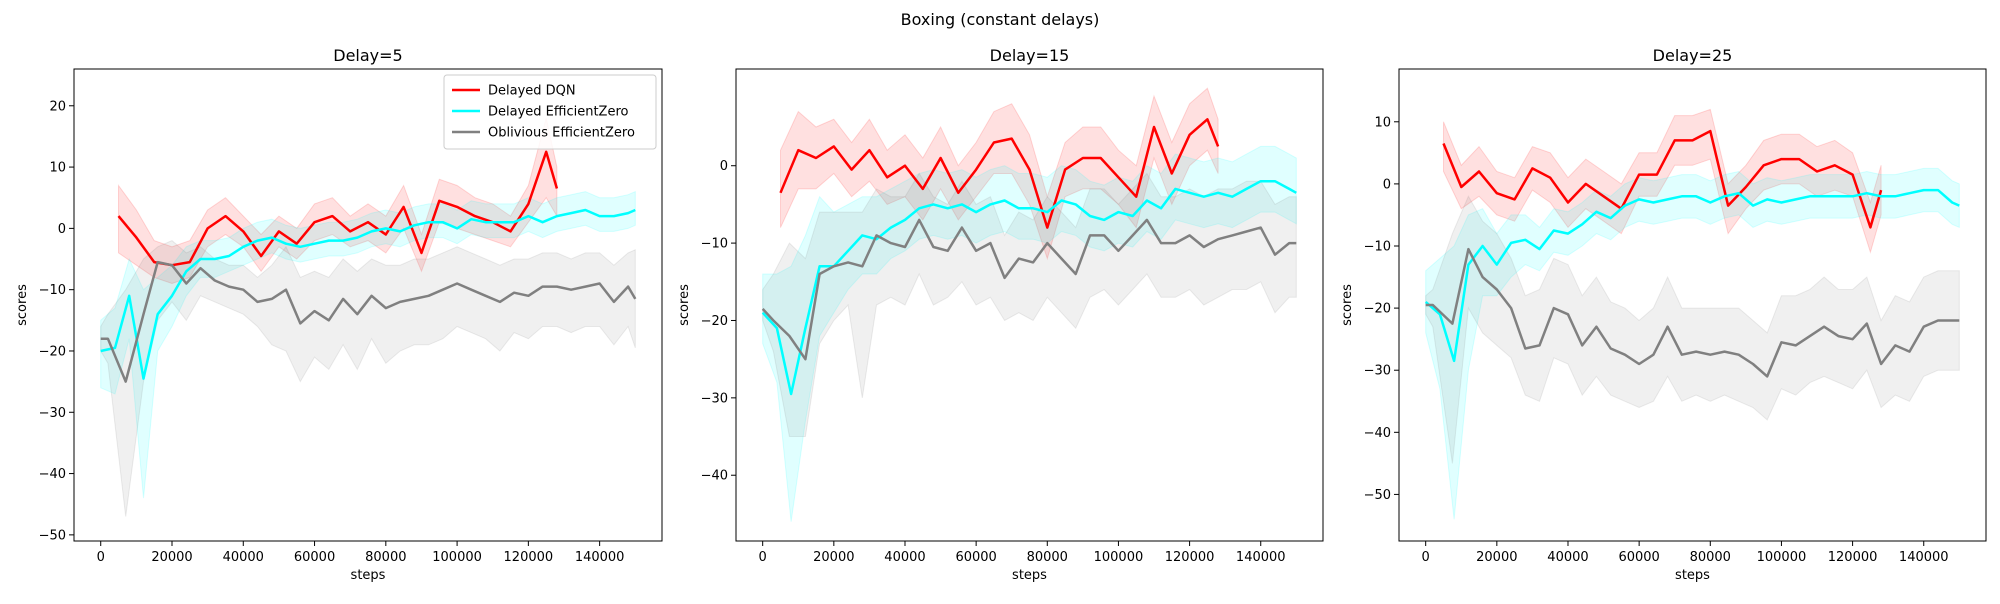  What do you see at coordinates (57, 106) in the screenshot?
I see `y-tick-label: 20` at bounding box center [57, 106].